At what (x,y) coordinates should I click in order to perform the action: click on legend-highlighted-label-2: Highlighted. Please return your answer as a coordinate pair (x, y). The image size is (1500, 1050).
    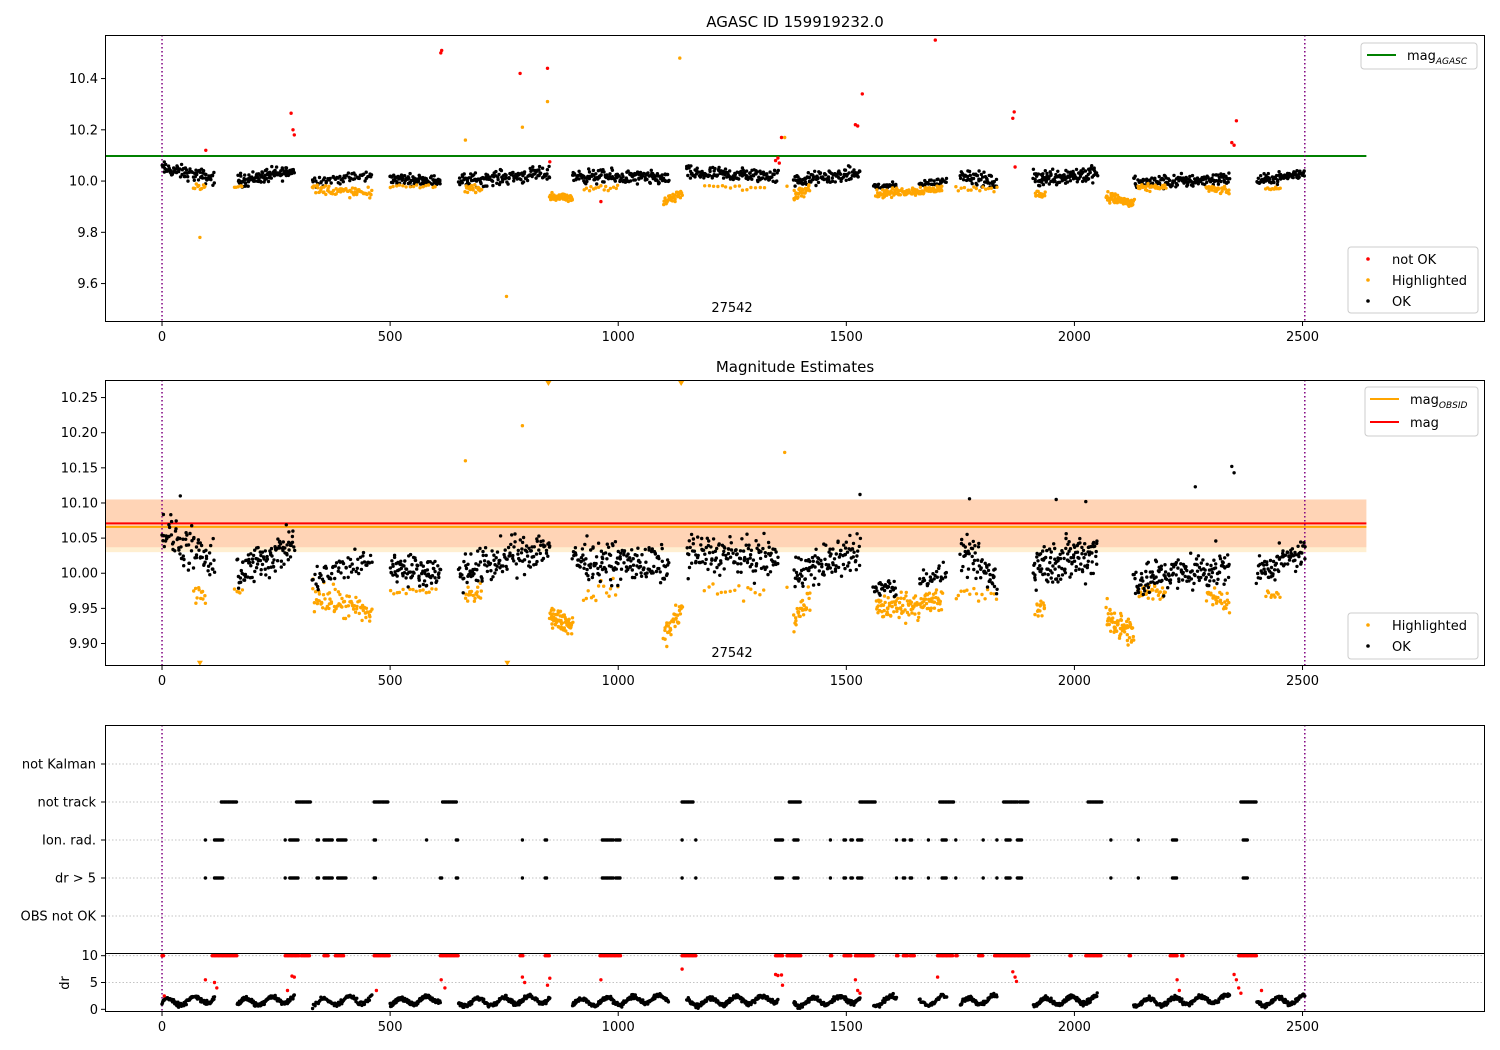
    Looking at the image, I should click on (1429, 626).